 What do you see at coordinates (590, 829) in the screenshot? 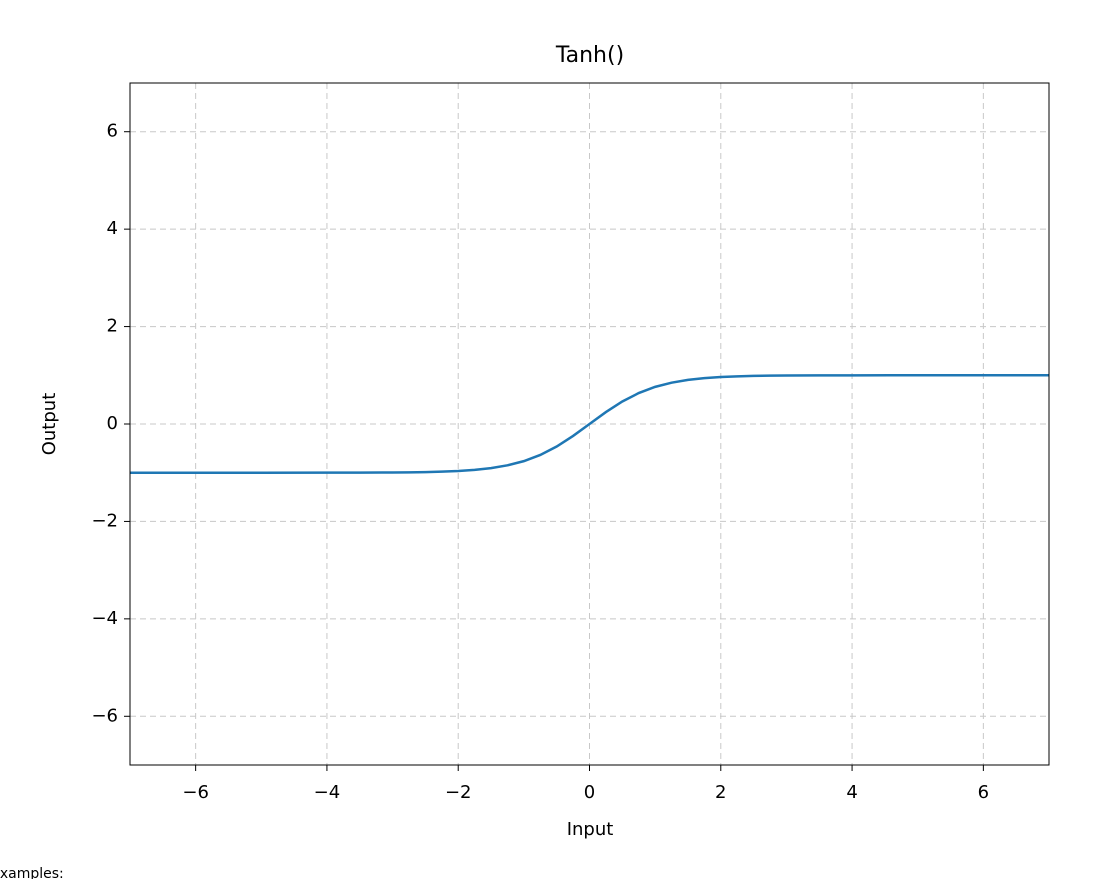
I see `x-axis-label: Input` at bounding box center [590, 829].